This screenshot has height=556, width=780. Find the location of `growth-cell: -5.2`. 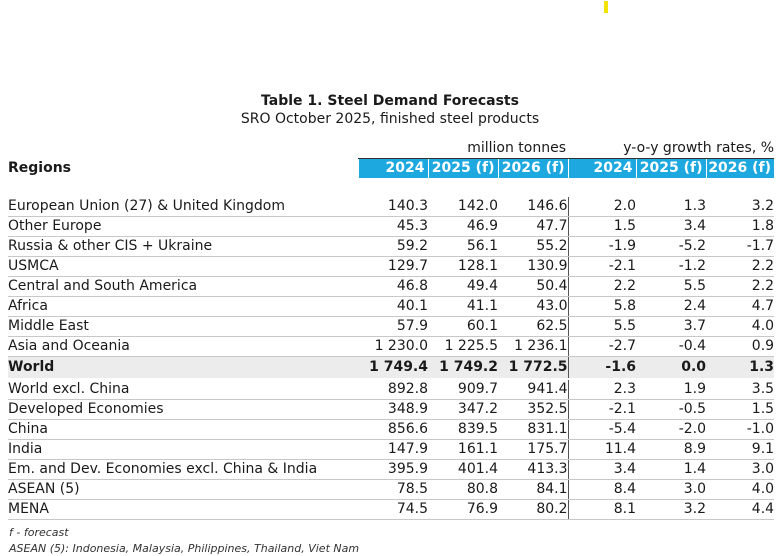

growth-cell: -5.2 is located at coordinates (671, 246).